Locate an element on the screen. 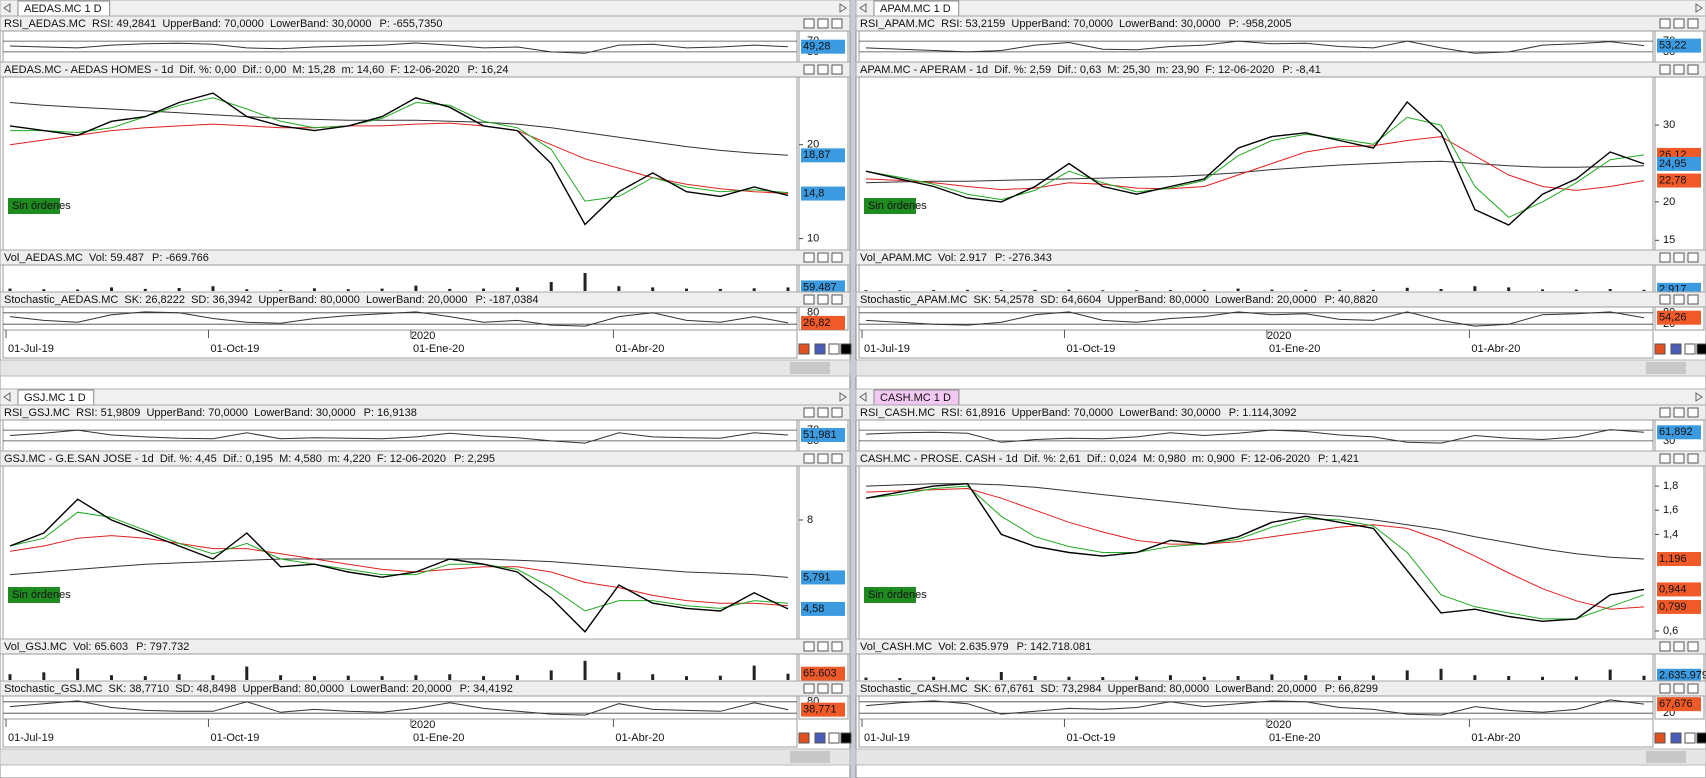 This screenshot has width=1706, height=778. orders-label: Sin órdenes is located at coordinates (897, 595).